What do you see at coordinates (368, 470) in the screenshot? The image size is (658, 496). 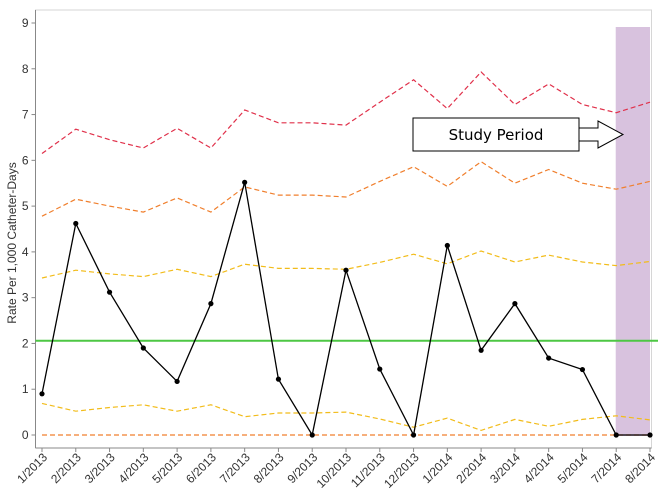 I see `x-tick-label: 11/2013` at bounding box center [368, 470].